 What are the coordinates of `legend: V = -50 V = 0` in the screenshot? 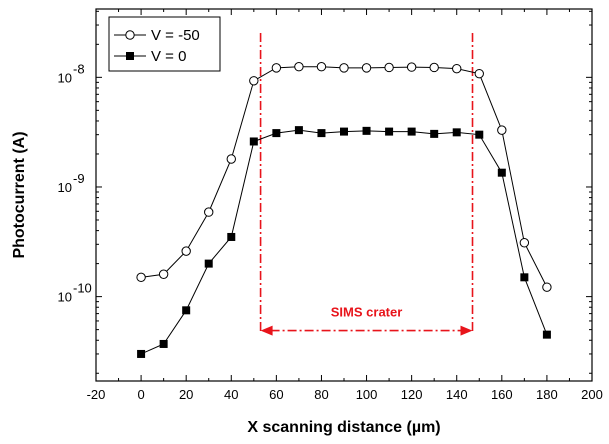 It's located at (164, 44).